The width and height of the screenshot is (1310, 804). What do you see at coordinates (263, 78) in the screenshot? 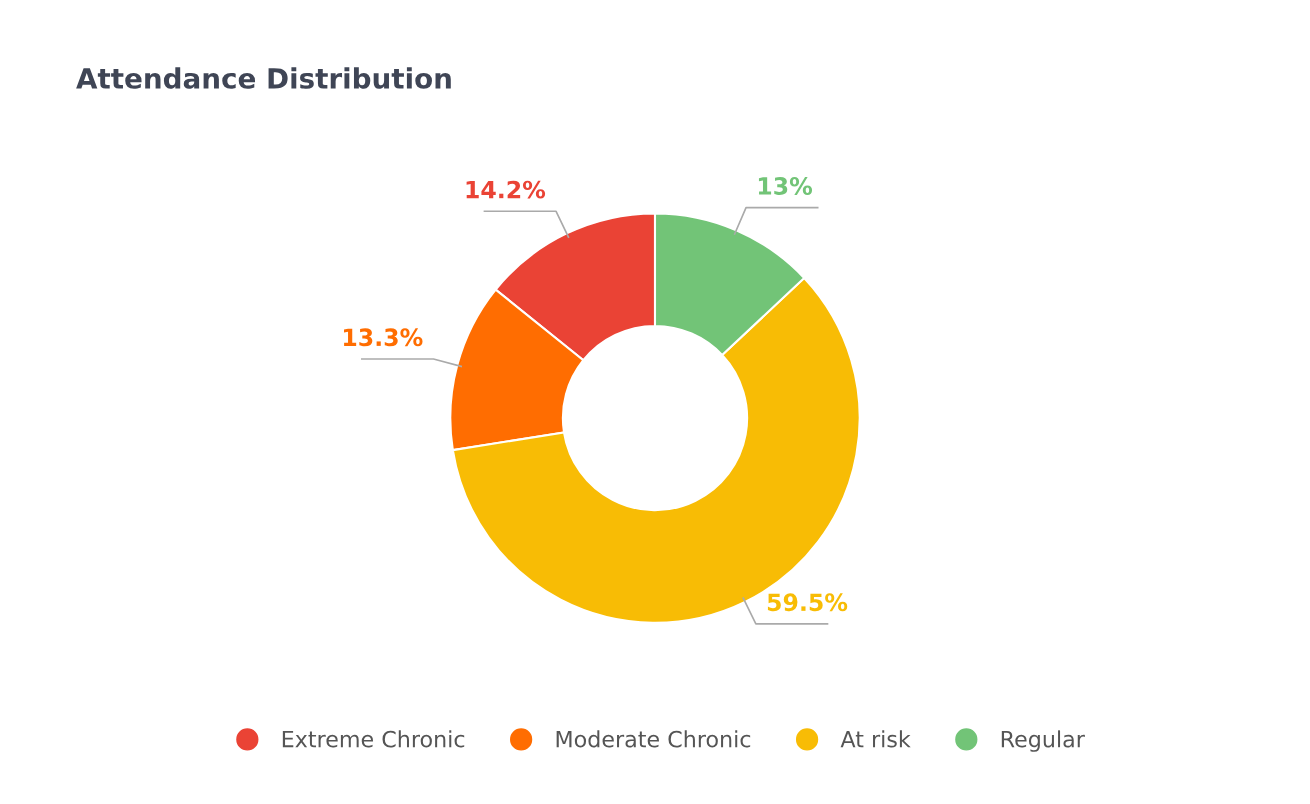
I see `chart-title: Attendance Distribution` at bounding box center [263, 78].